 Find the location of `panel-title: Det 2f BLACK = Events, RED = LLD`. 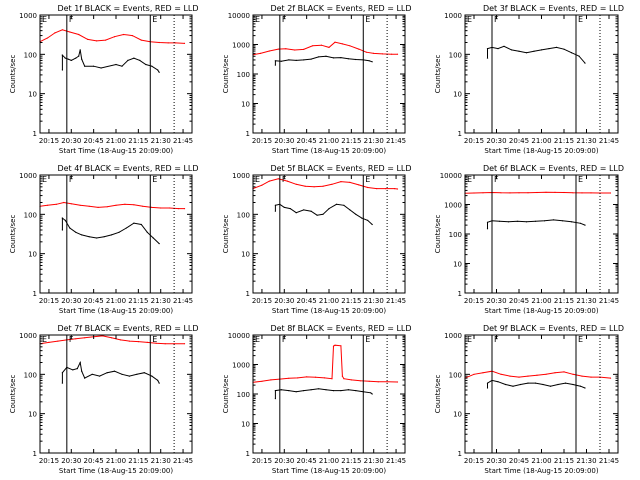

panel-title: Det 2f BLACK = Events, RED = LLD is located at coordinates (340, 8).